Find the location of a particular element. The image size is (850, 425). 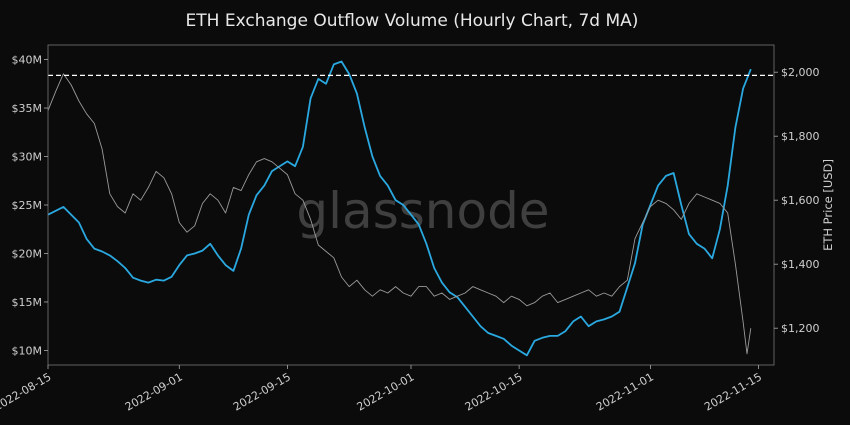

right-tick-label: $1,600 is located at coordinates (800, 200).